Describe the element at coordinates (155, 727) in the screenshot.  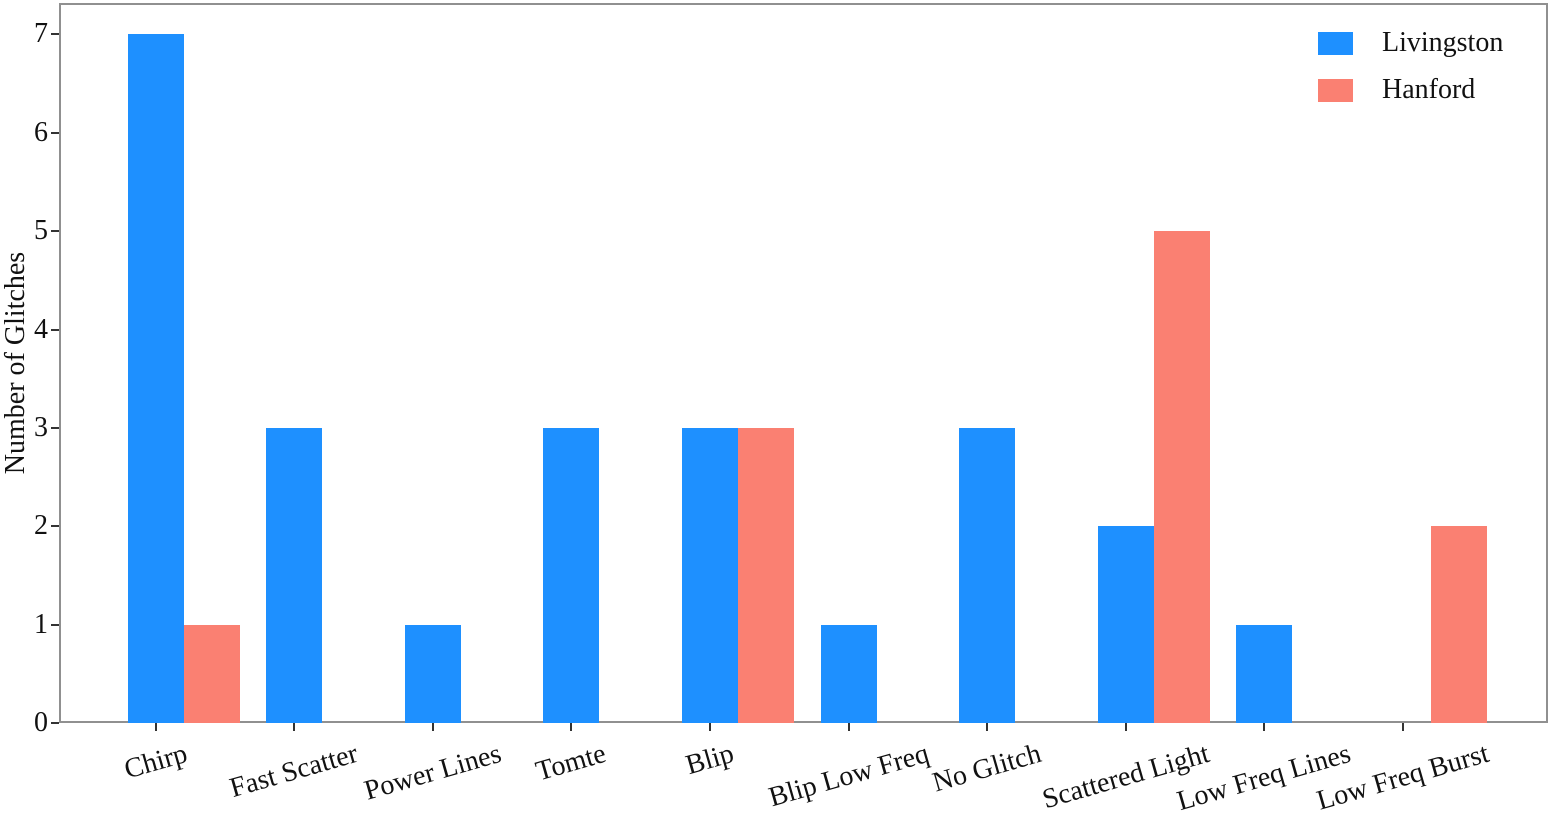
I see `x-tick-chirp` at that location.